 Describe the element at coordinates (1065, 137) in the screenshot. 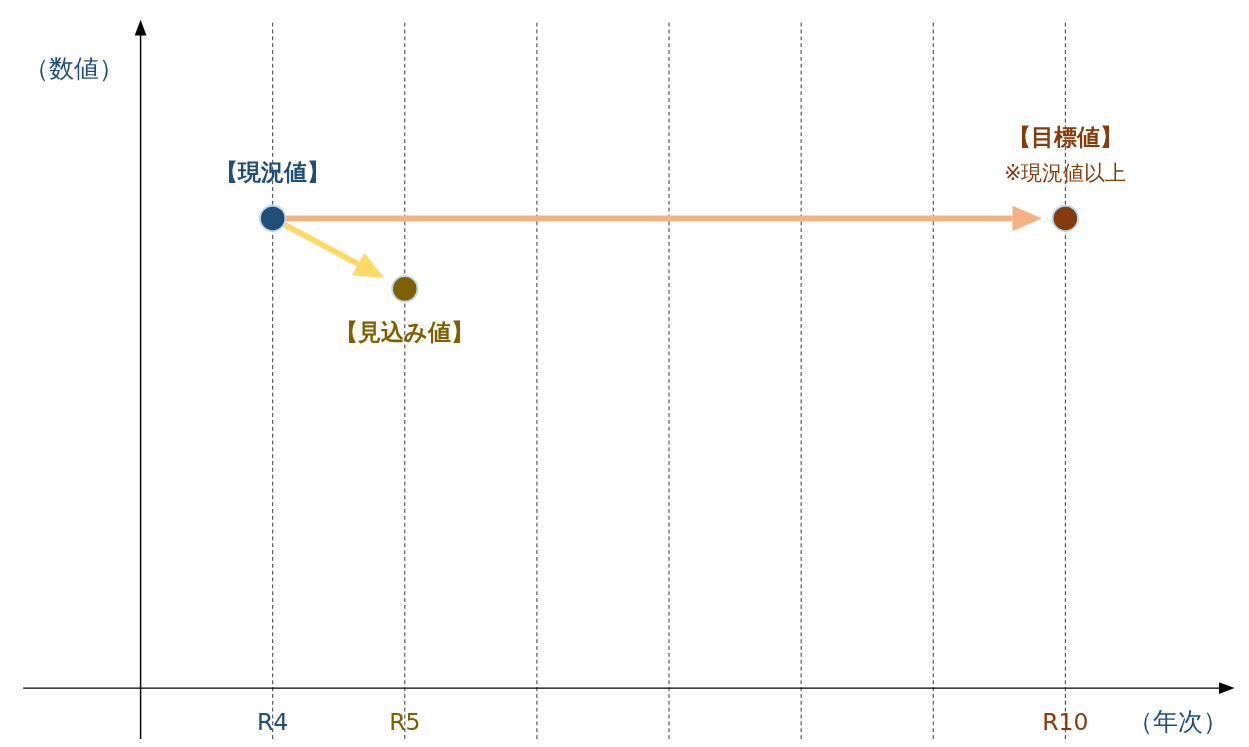

I see `annotation: 【目標値】` at that location.